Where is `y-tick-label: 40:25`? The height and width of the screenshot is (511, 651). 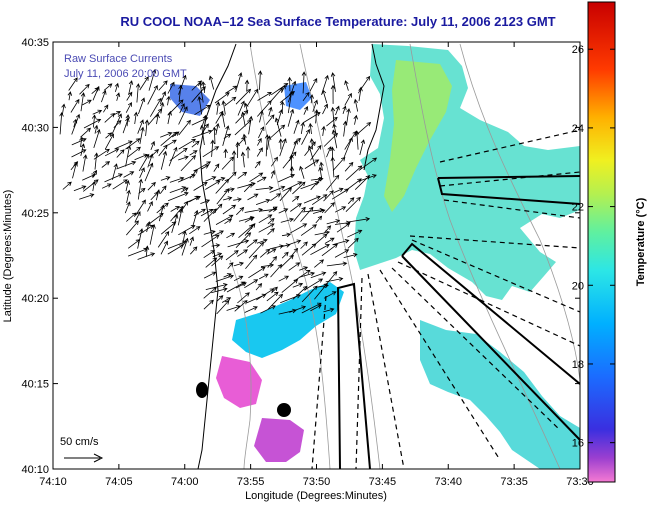 y-tick-label: 40:25 is located at coordinates (35, 214).